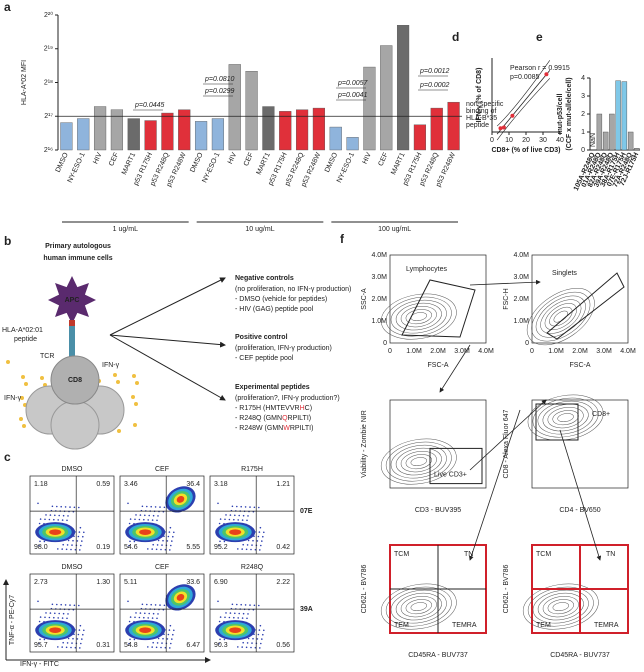 Image resolution: width=644 pixels, height=672 pixels. What do you see at coordinates (47, 356) in the screenshot?
I see `tcr-label: TCR` at bounding box center [47, 356].